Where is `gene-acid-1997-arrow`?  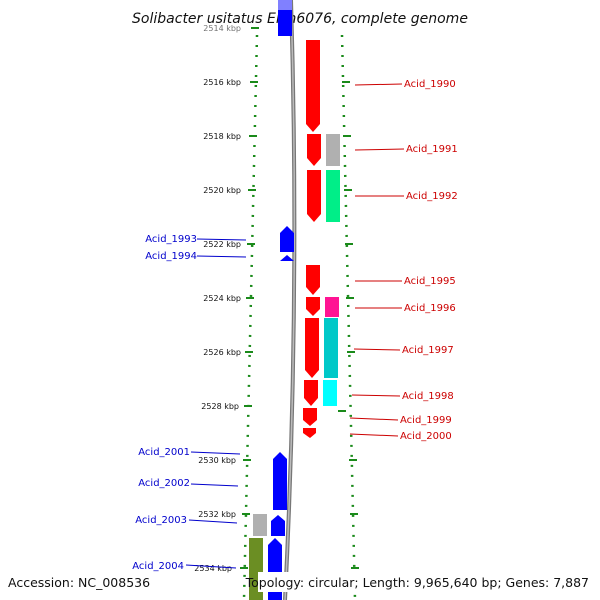 gene-acid-1997-arrow is located at coordinates (312, 348).